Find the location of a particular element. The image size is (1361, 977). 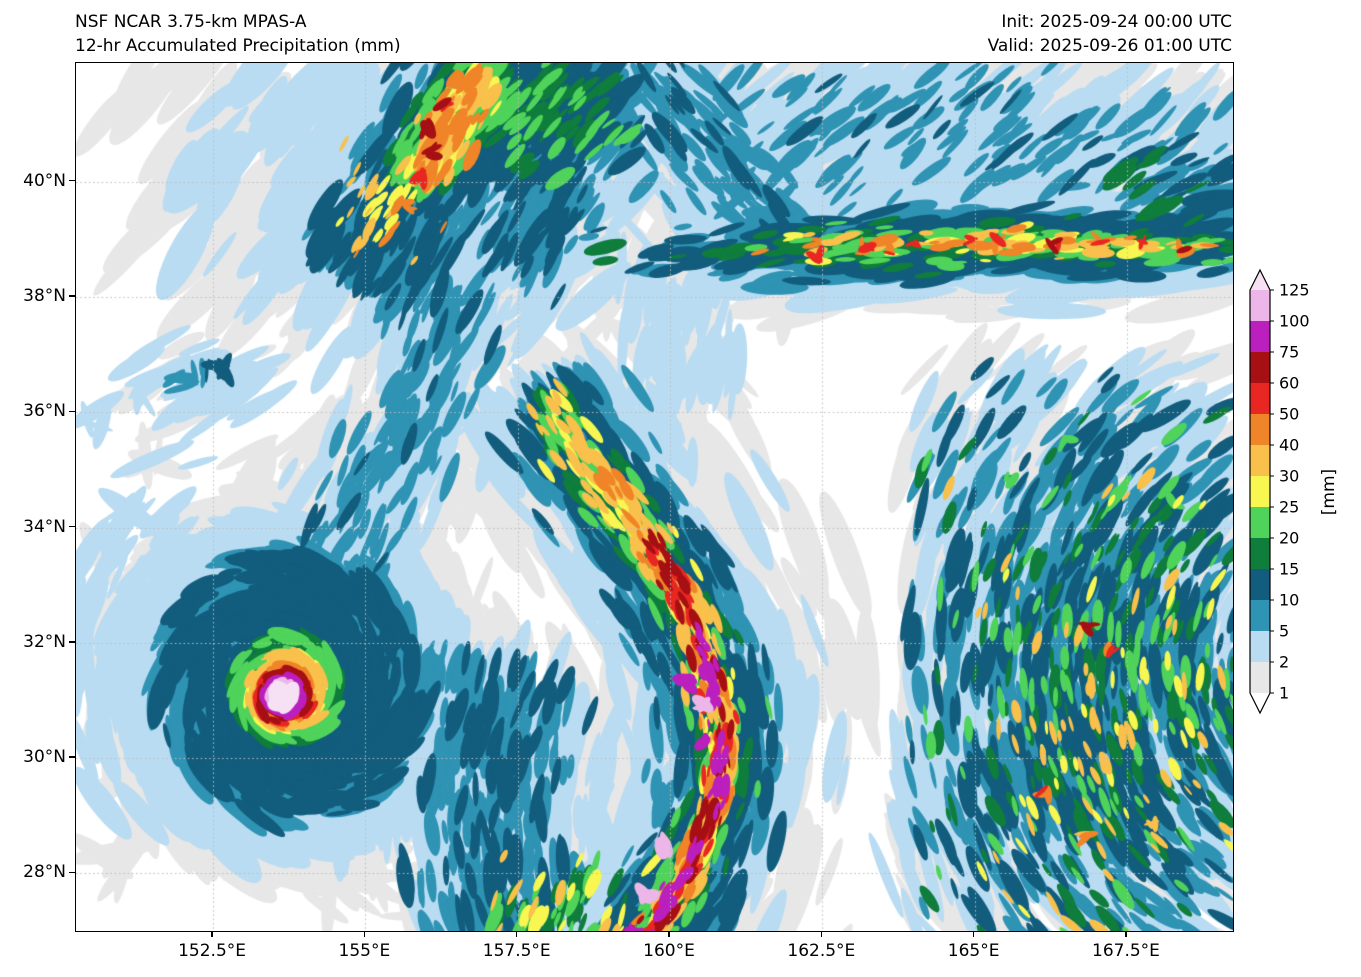

x-tick-label: 152.5°E is located at coordinates (212, 951).